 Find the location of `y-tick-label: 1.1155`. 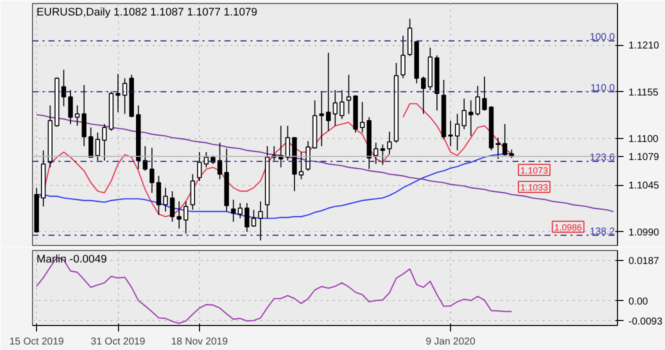

y-tick-label: 1.1155 is located at coordinates (643, 92).